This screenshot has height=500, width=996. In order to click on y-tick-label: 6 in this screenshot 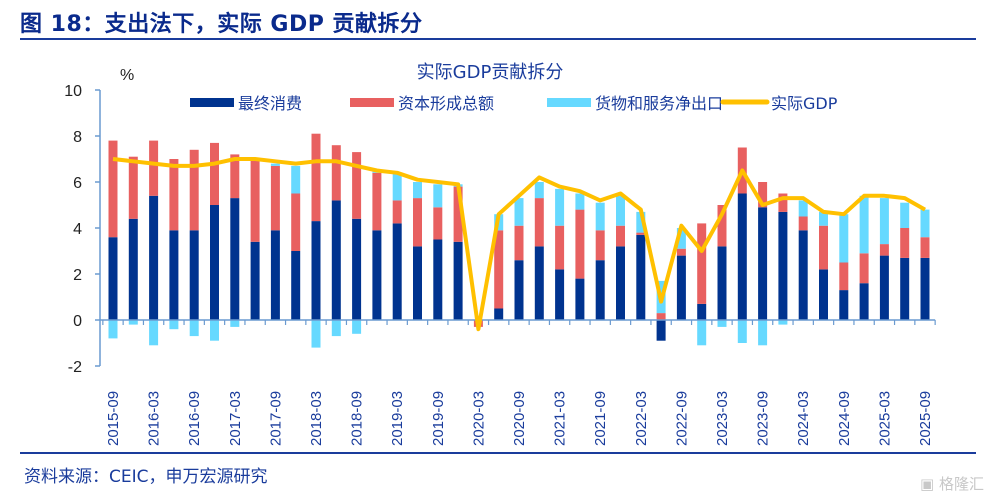, I will do `click(77, 183)`.